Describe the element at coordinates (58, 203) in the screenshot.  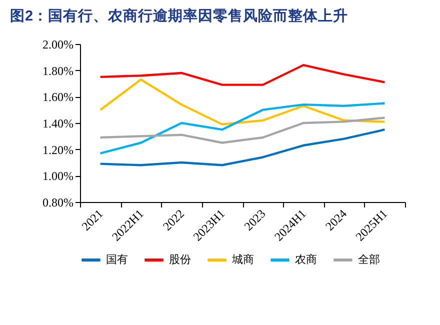
I see `y-tick-label: 0.80%` at that location.